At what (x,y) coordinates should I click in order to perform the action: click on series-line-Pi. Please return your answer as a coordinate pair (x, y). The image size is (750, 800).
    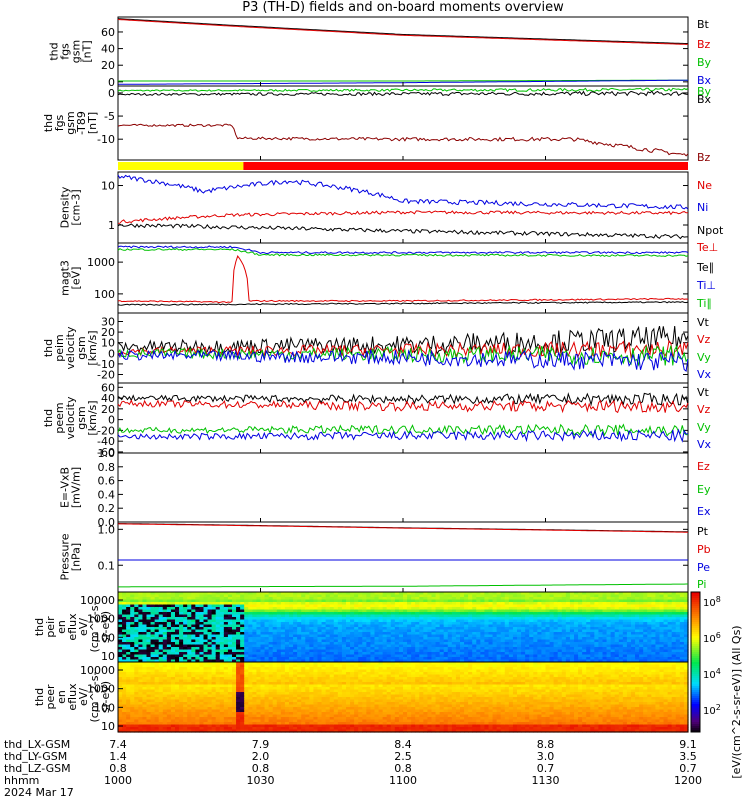
    Looking at the image, I should click on (403, 585).